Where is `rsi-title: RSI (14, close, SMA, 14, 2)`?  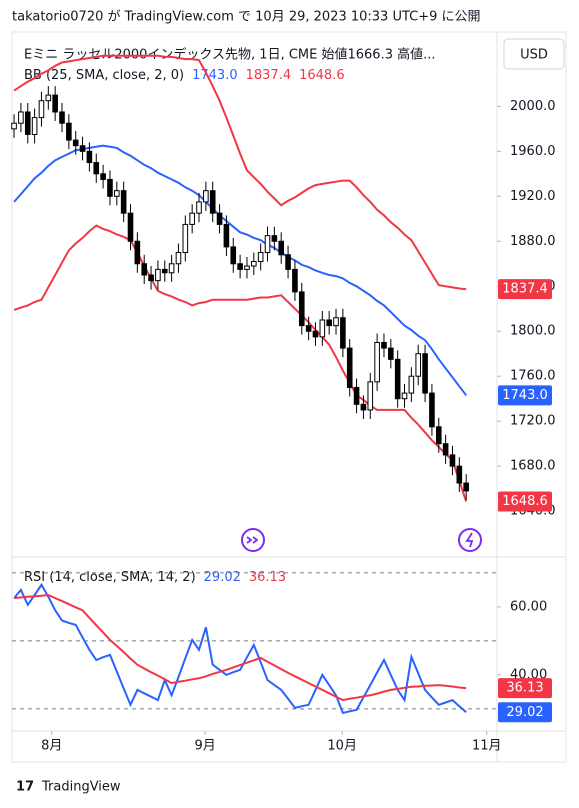 rsi-title: RSI (14, close, SMA, 14, 2) is located at coordinates (110, 577).